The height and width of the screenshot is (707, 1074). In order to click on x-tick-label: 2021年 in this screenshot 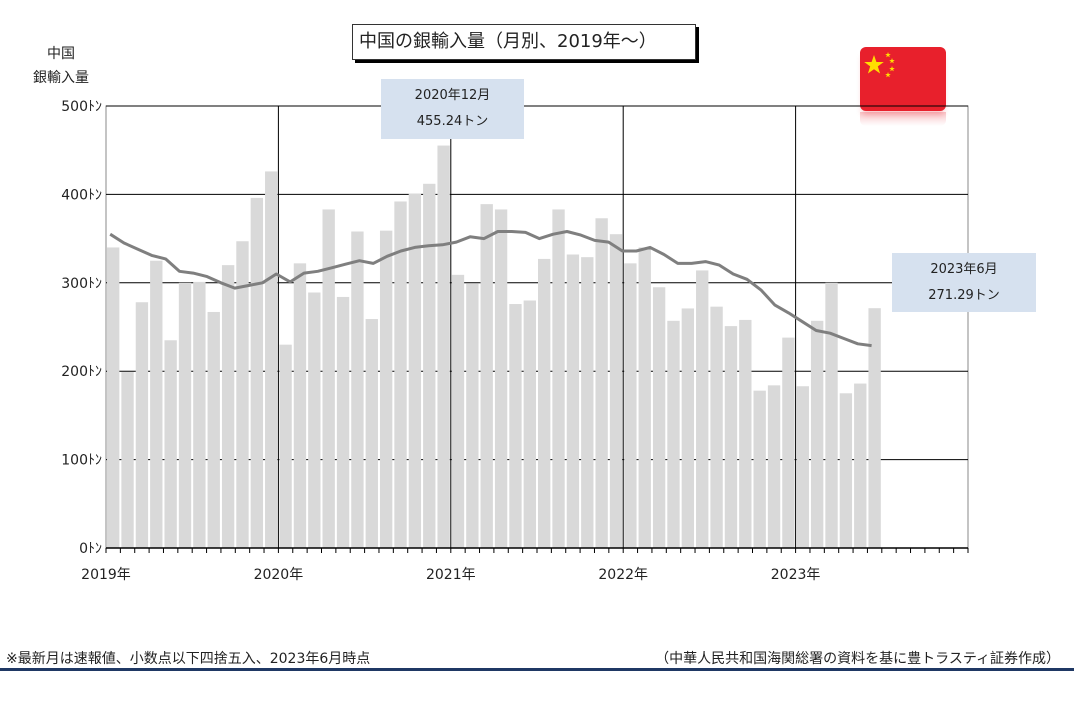, I will do `click(451, 575)`.